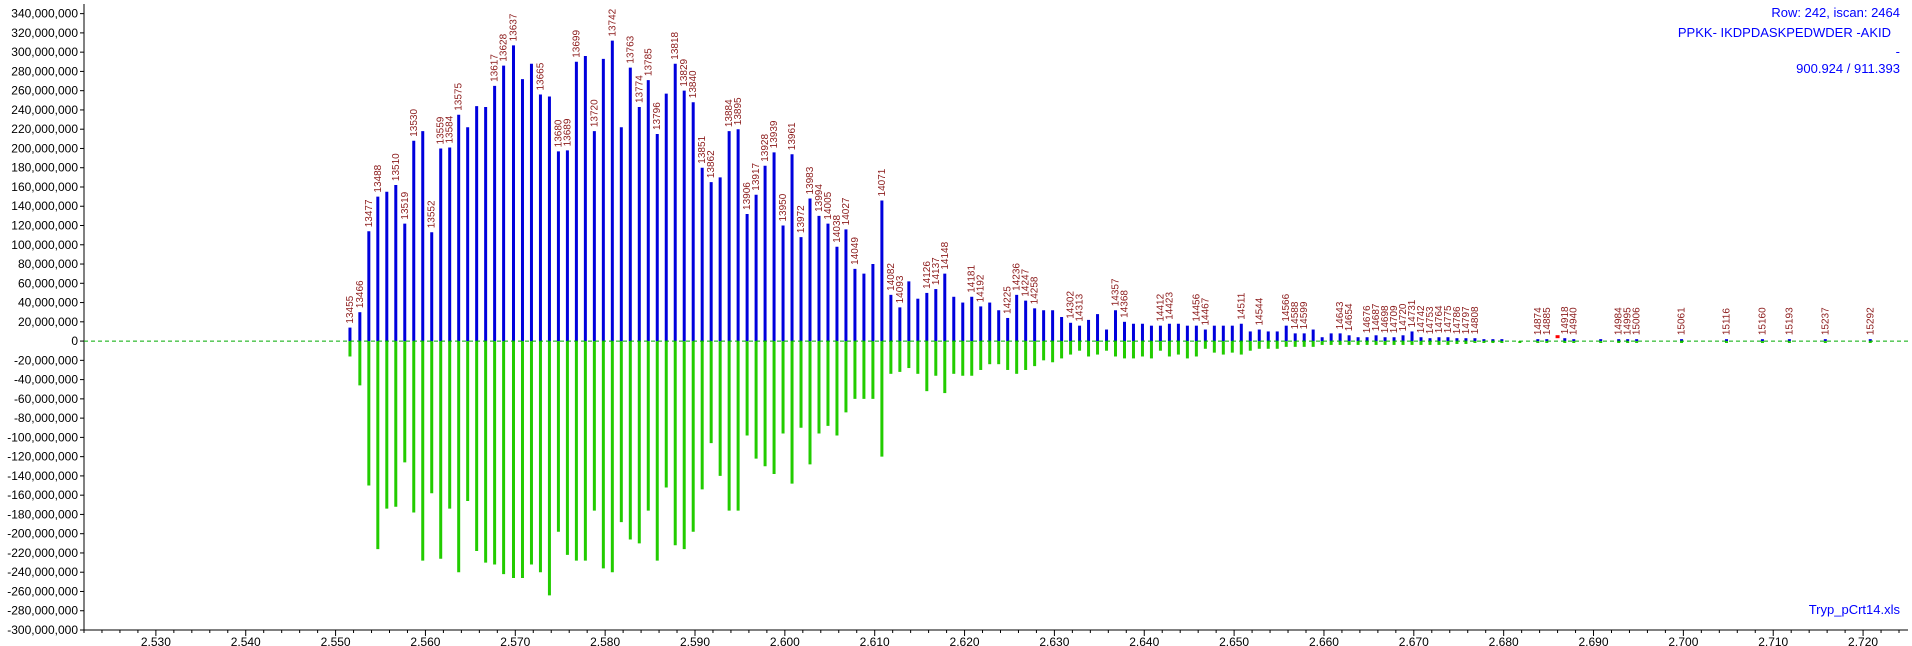 The width and height of the screenshot is (1912, 646). What do you see at coordinates (42, 611) in the screenshot?
I see `y-tick-label: -280,000,000` at bounding box center [42, 611].